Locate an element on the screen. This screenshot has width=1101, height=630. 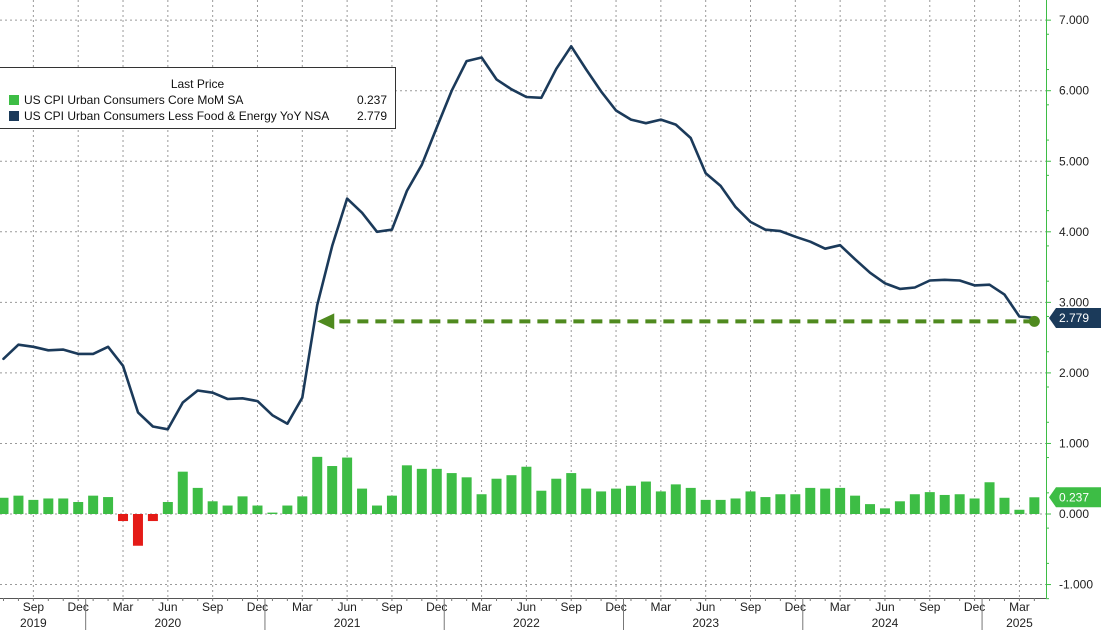
legend-value-core-mom: 0.237 is located at coordinates (371, 100).